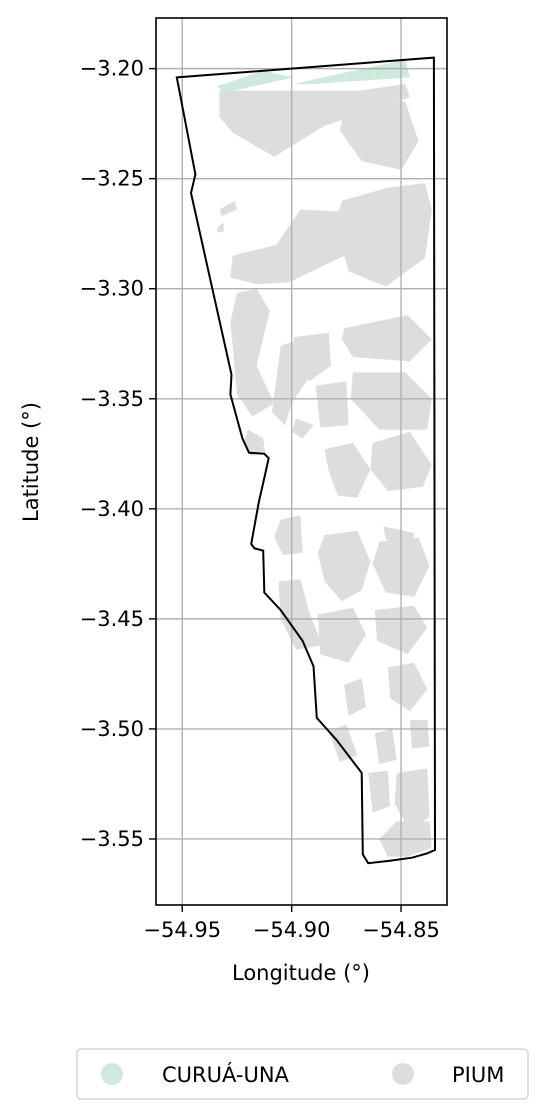  What do you see at coordinates (112, 289) in the screenshot?
I see `y-tick-label: −3.30` at bounding box center [112, 289].